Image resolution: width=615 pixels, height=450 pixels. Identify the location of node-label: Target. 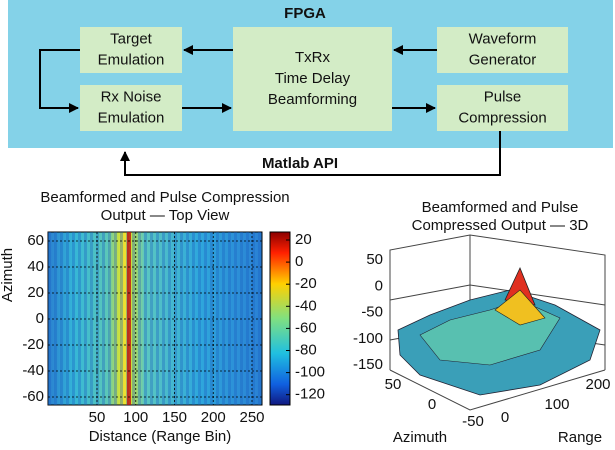
(131, 38).